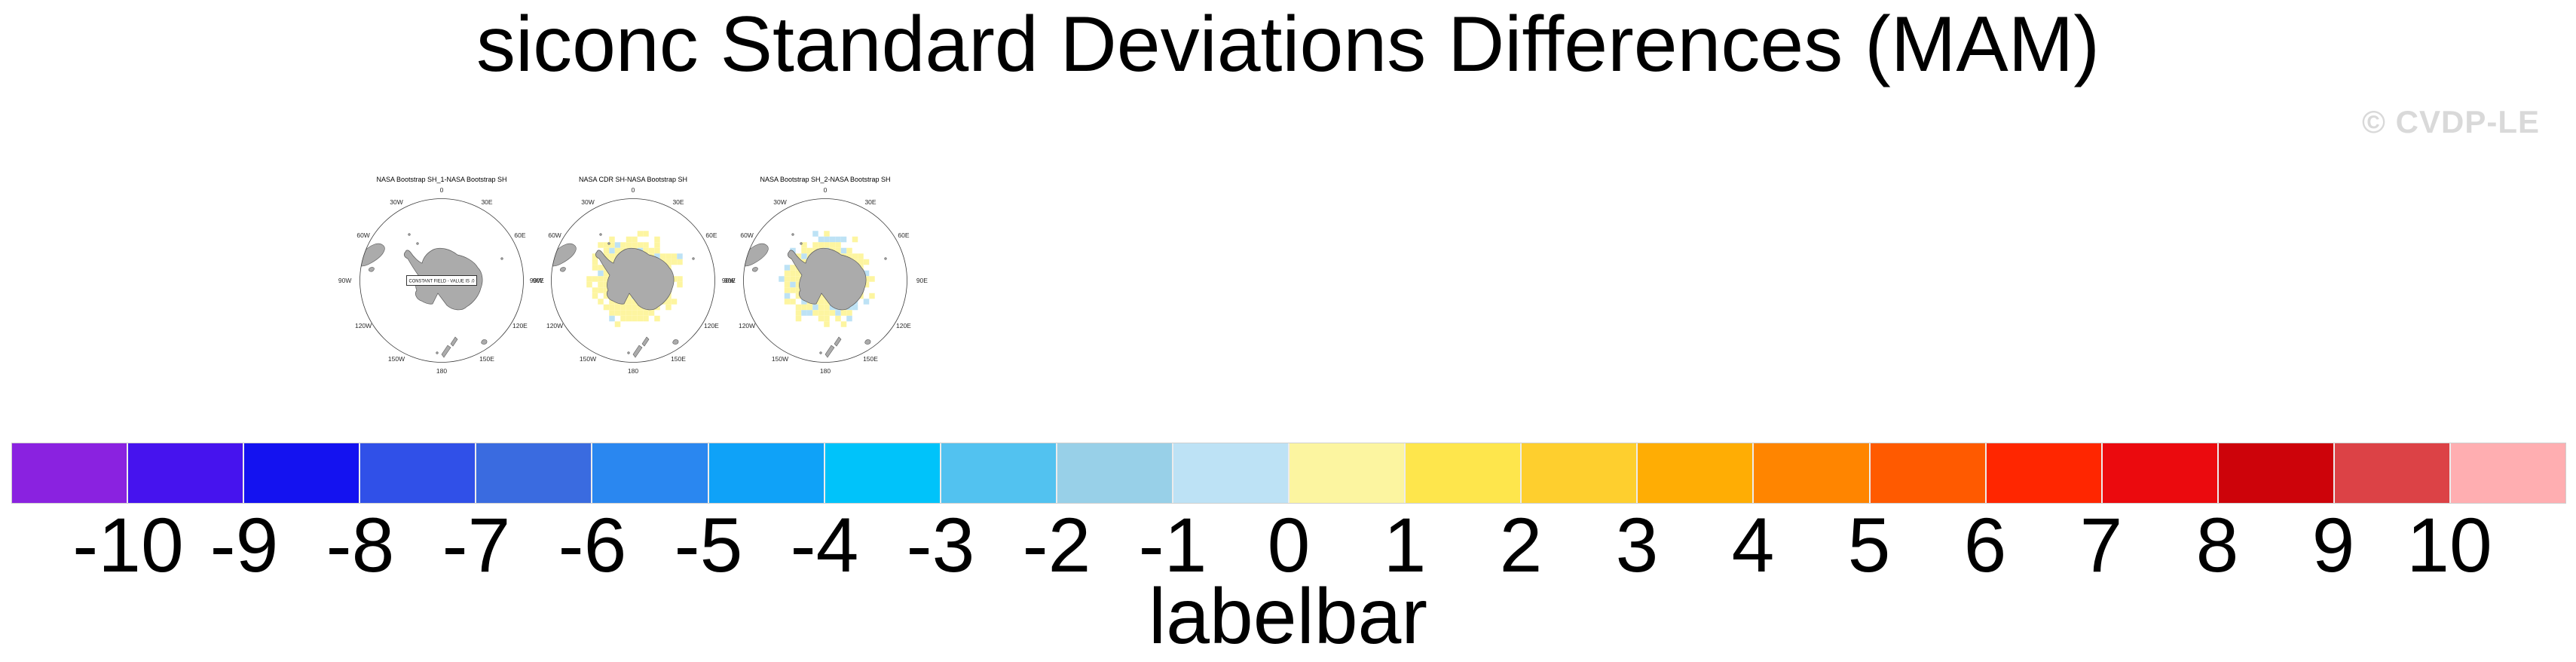 The width and height of the screenshot is (2576, 662). What do you see at coordinates (1405, 545) in the screenshot?
I see `colorbar-tick-label: 1` at bounding box center [1405, 545].